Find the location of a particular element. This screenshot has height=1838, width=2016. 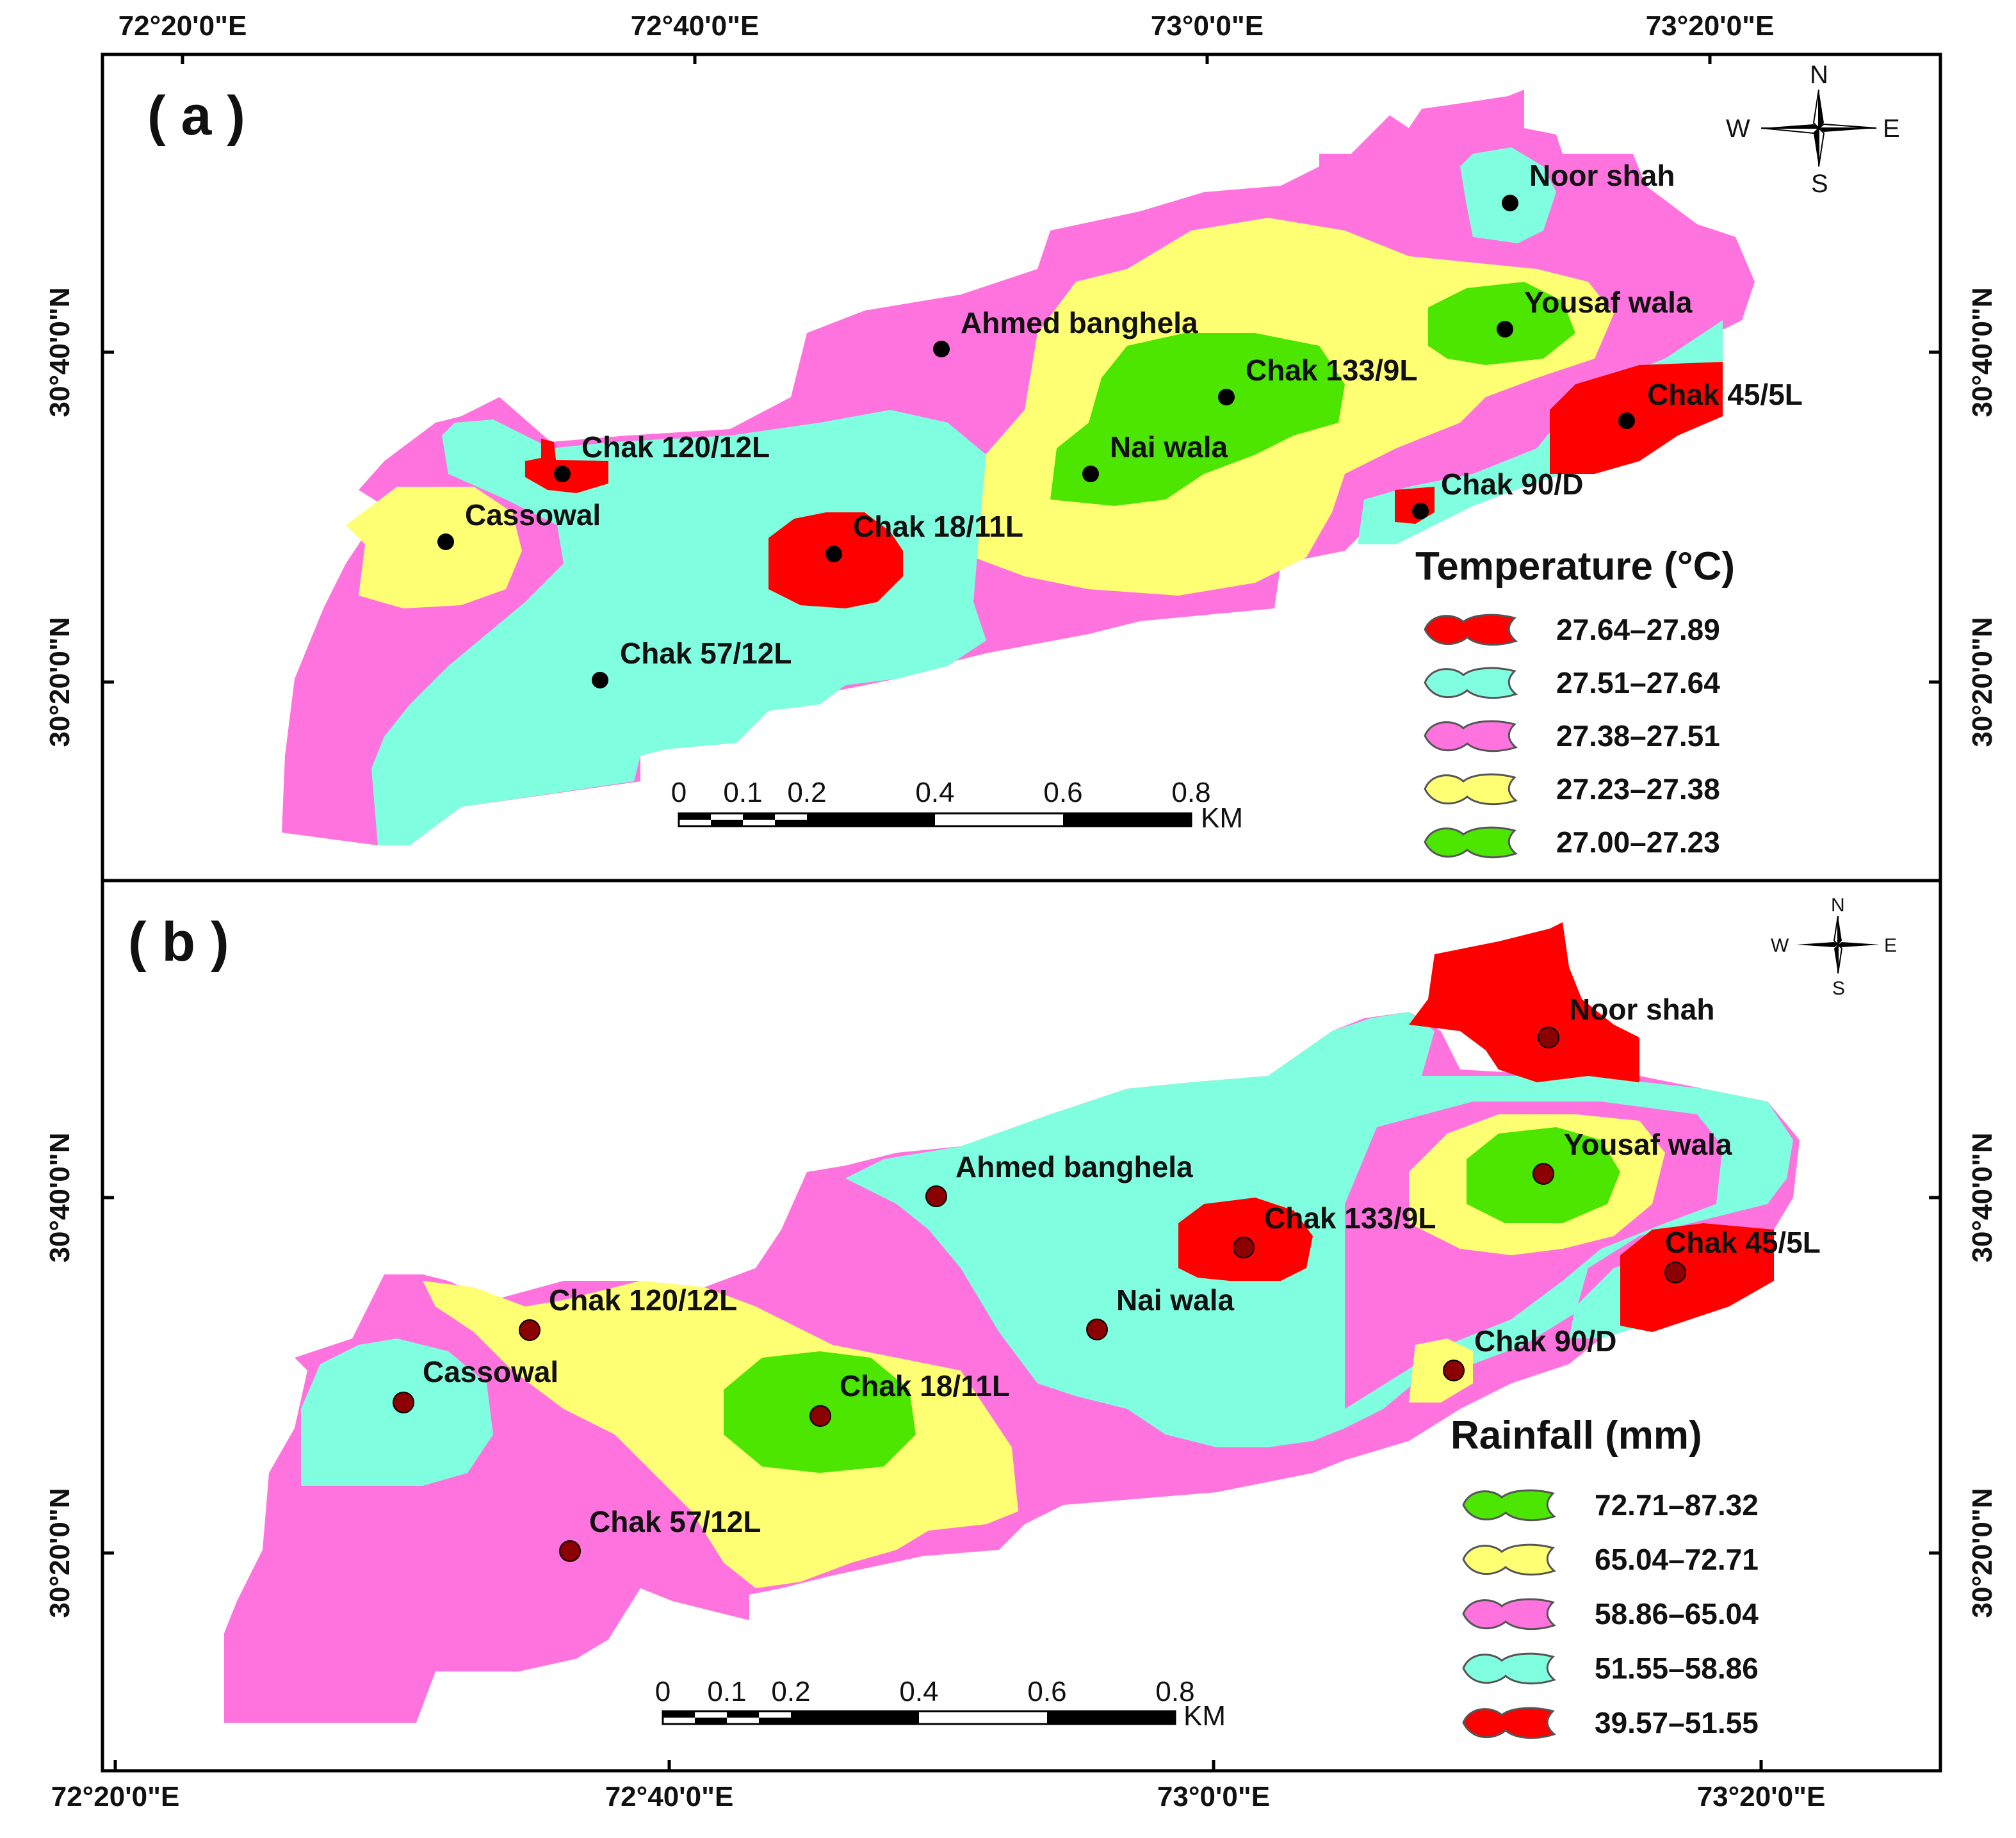

station-a-label-chak-90: Chak 90/D is located at coordinates (1512, 484).